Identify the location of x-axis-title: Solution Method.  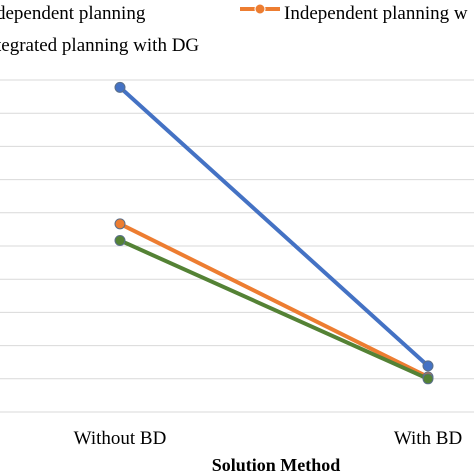
(276, 464).